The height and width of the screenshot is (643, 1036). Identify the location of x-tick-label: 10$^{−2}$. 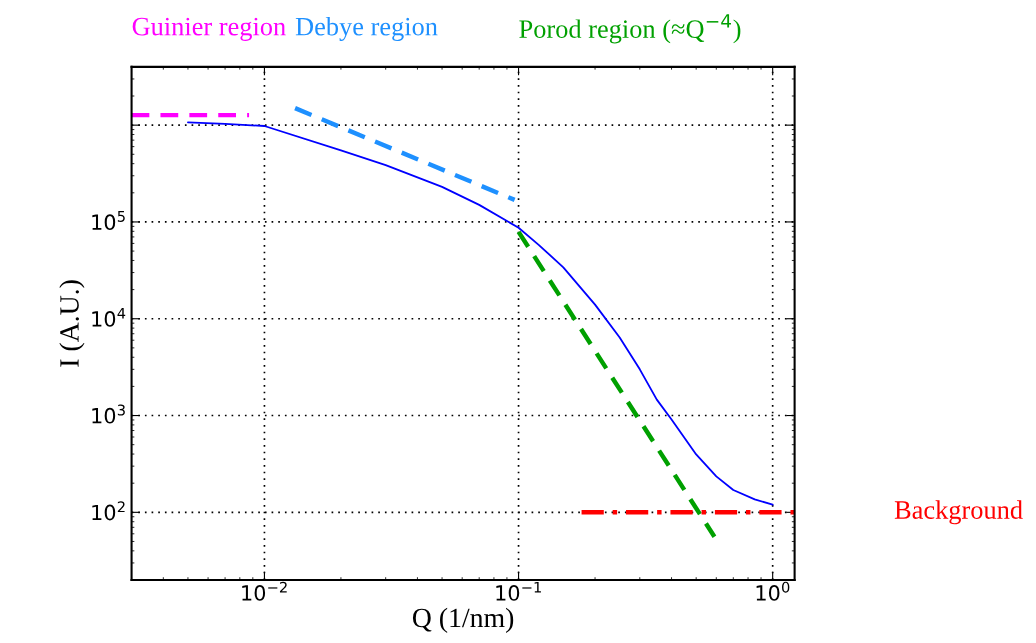
(264, 591).